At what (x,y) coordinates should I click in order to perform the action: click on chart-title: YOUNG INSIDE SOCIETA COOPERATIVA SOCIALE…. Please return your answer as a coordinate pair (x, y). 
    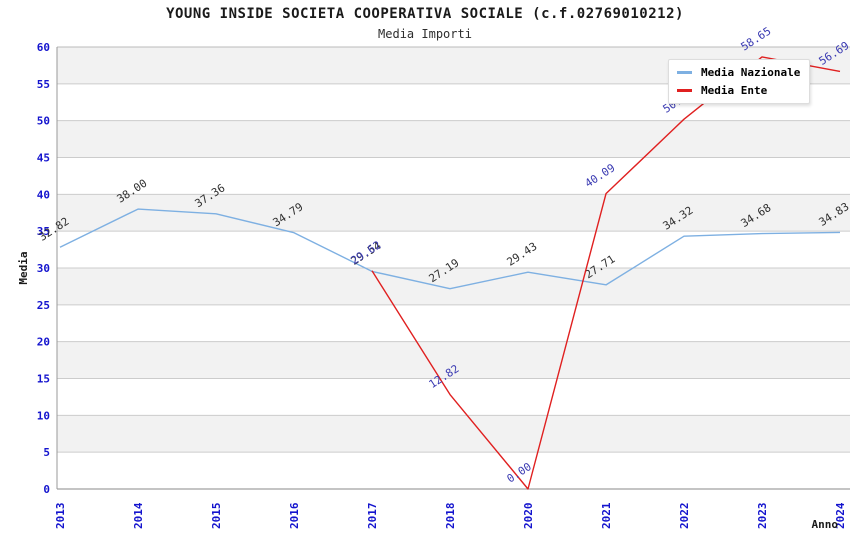
    Looking at the image, I should click on (425, 14).